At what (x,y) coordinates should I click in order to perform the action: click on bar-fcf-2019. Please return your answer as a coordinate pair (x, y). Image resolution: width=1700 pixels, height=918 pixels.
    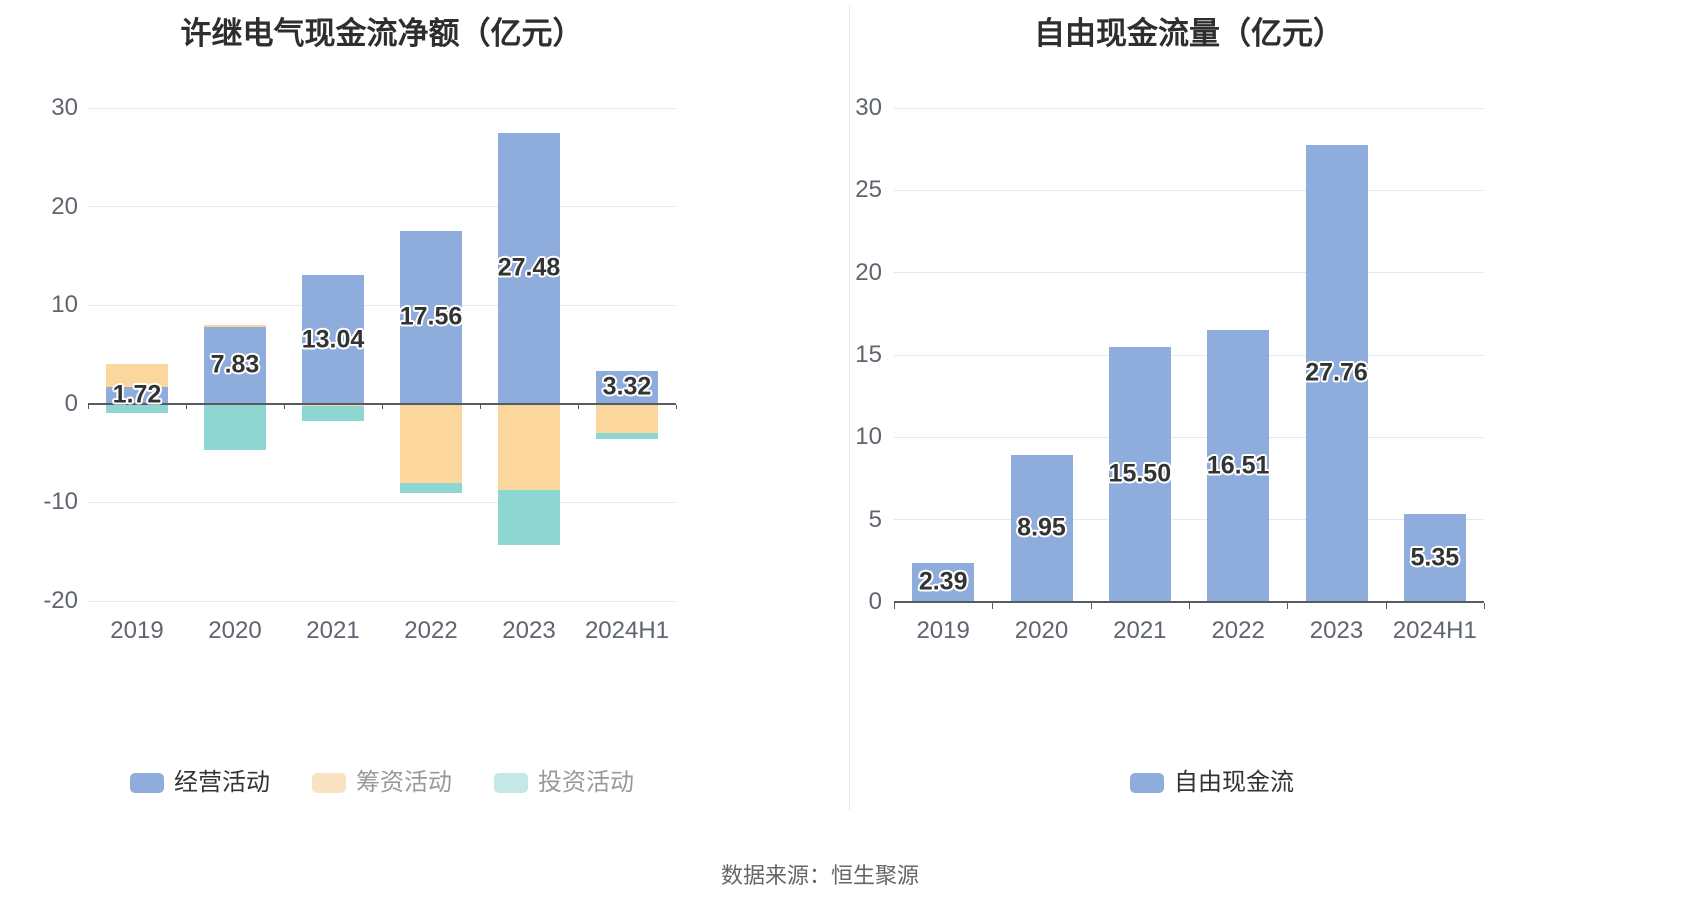
    Looking at the image, I should click on (943, 582).